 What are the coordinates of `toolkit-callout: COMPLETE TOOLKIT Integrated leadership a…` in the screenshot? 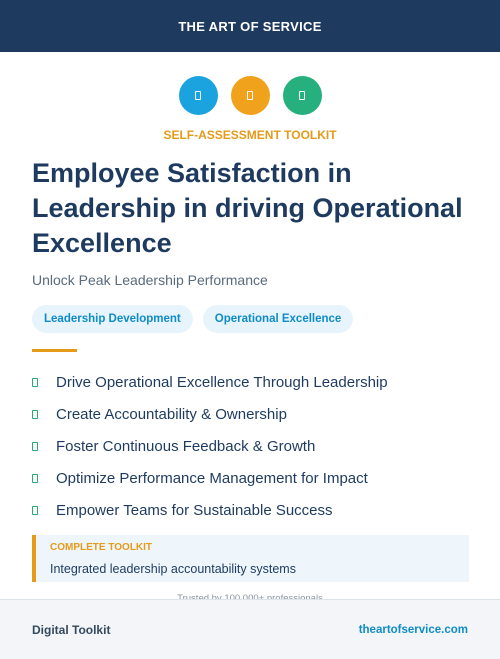 It's located at (250, 558).